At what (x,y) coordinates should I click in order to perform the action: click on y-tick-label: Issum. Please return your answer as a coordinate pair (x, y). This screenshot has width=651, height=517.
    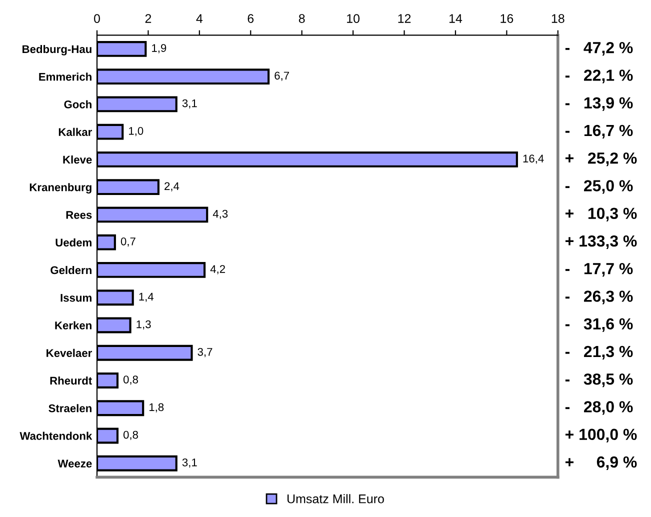
    Looking at the image, I should click on (76, 298).